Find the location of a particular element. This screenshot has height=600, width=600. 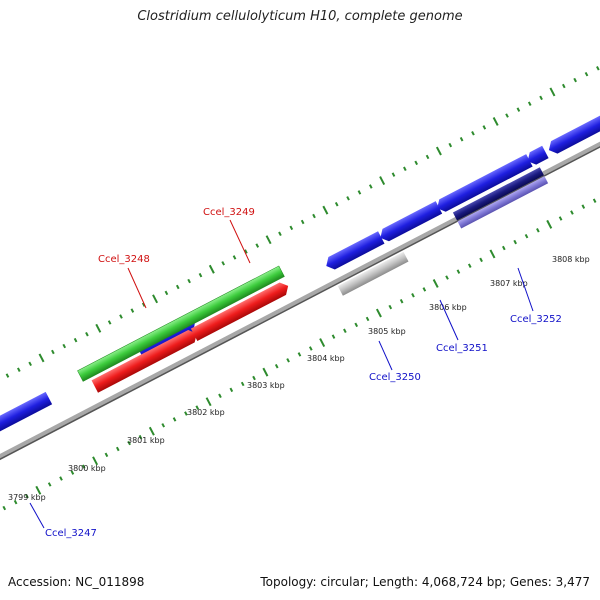

gene-feature-ccel-3252-b is located at coordinates (503, 202).